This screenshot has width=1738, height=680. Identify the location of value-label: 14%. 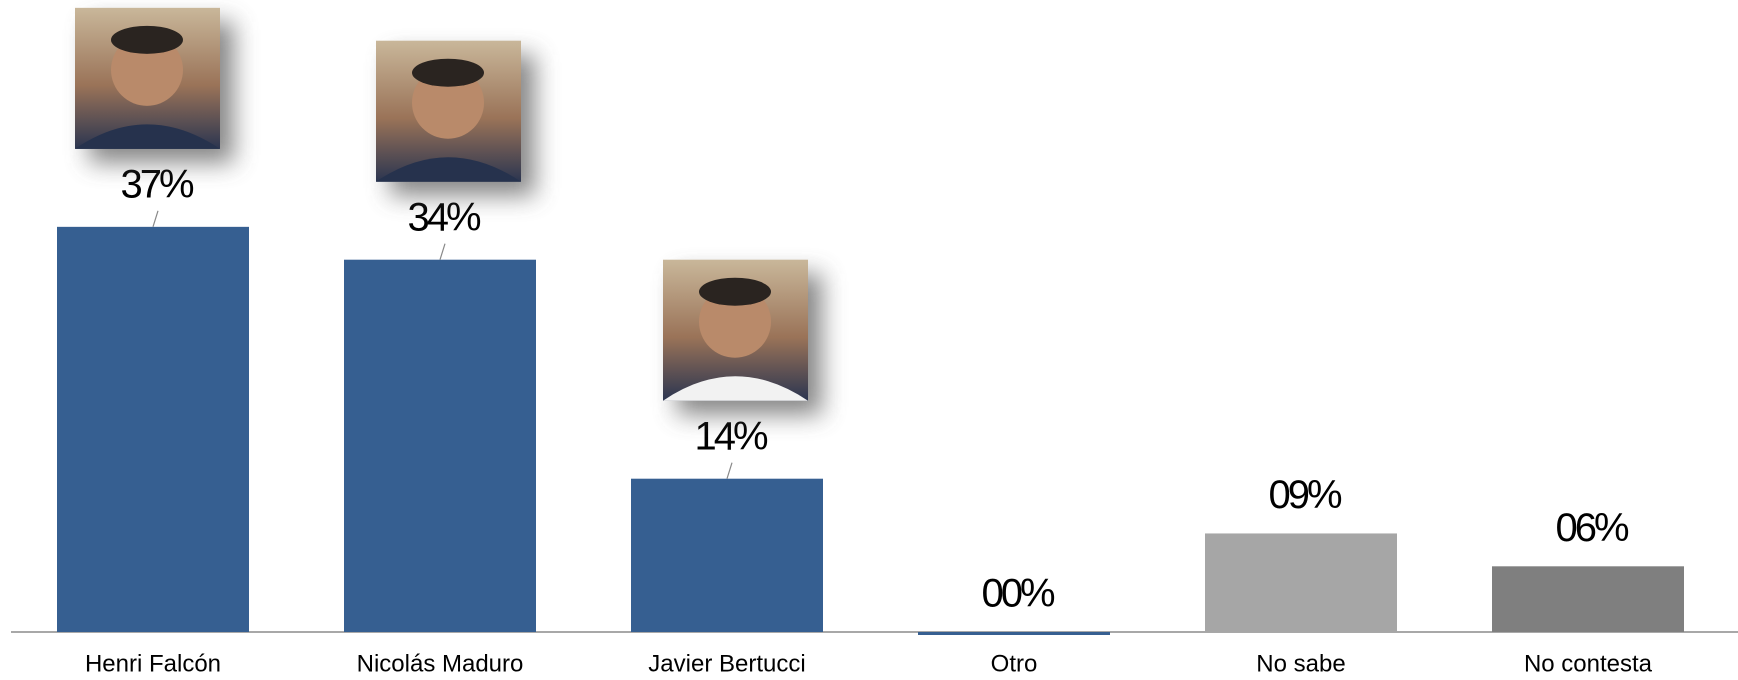
(730, 436).